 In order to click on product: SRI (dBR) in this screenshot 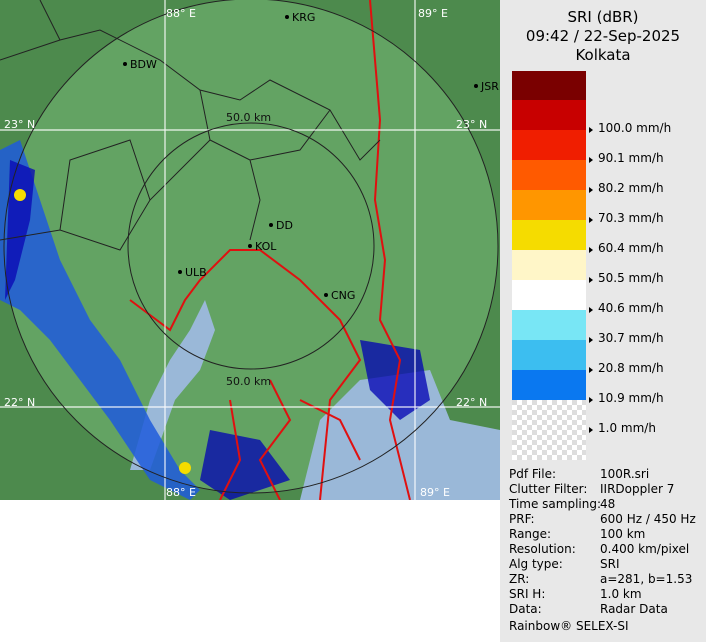, I will do `click(603, 17)`.